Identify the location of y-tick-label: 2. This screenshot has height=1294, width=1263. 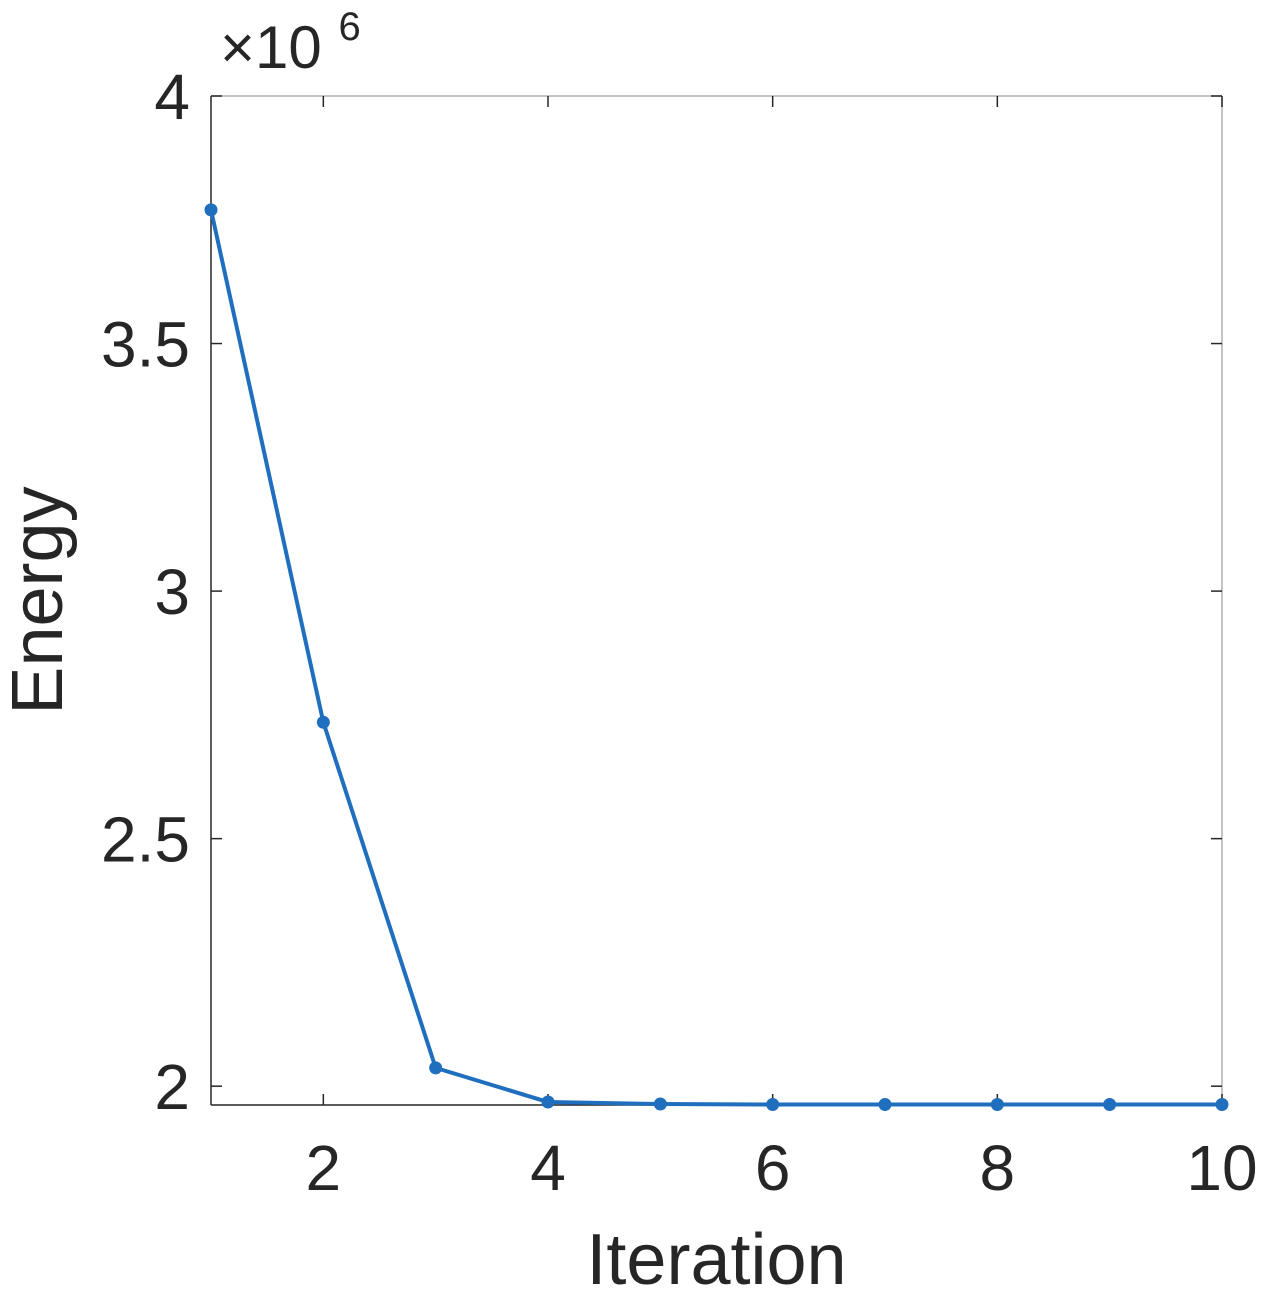
(172, 1087).